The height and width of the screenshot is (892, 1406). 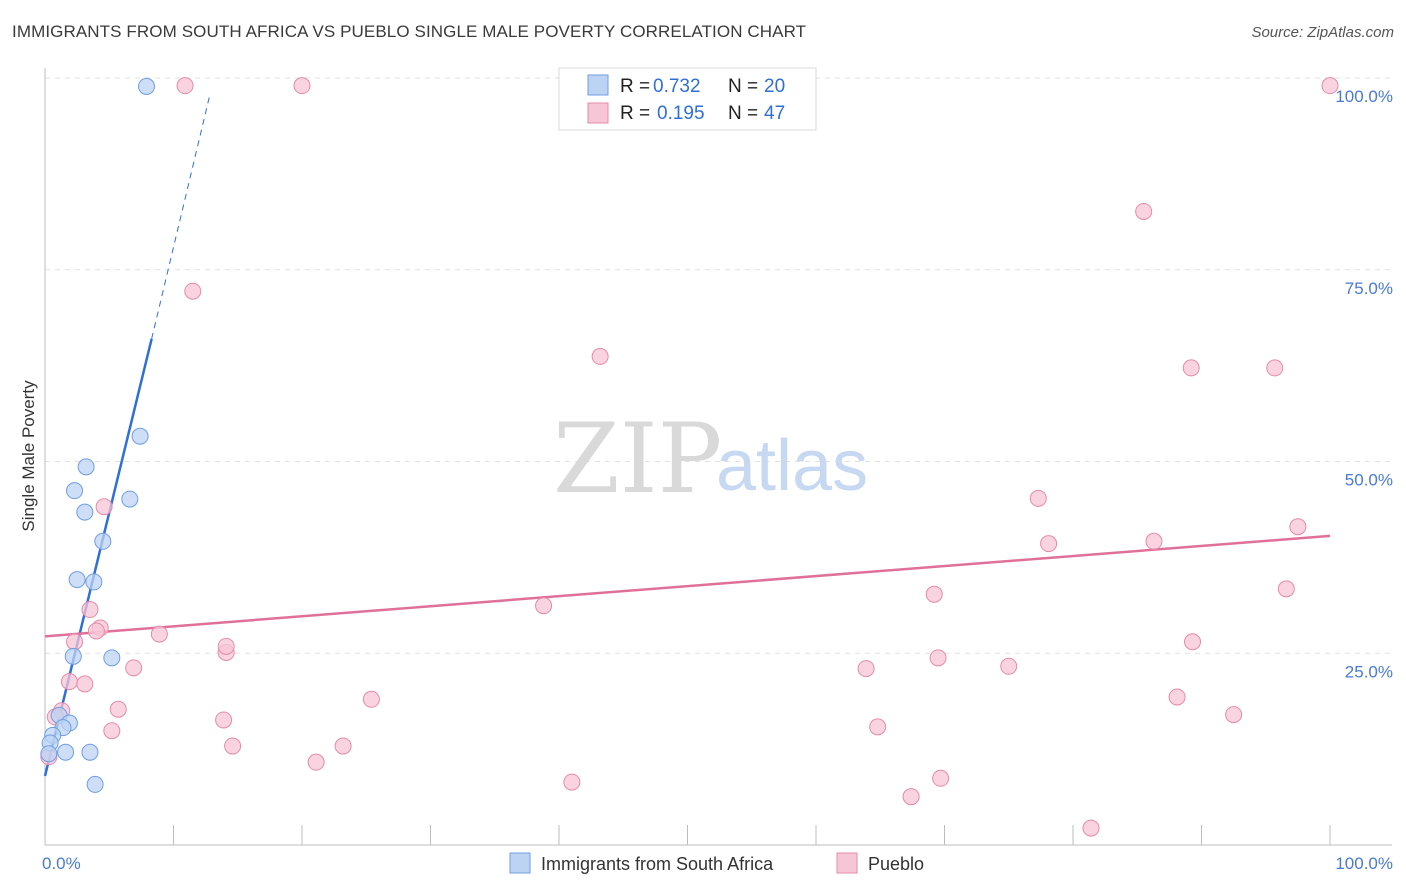 I want to click on x-tick-labels: 0.0% 100.0%, so click(x=717, y=863).